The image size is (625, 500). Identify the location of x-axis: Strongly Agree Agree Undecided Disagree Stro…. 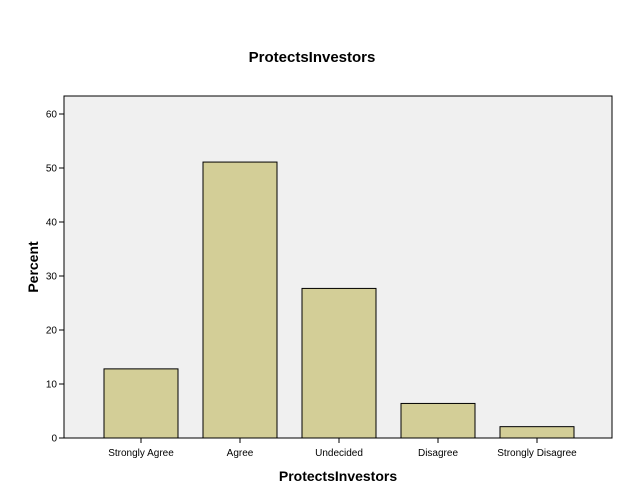
(342, 448).